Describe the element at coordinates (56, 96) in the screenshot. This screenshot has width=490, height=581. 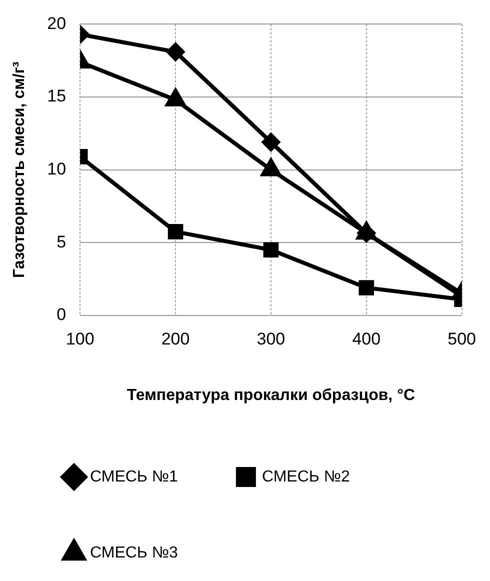
I see `y-tick-label: 15` at that location.